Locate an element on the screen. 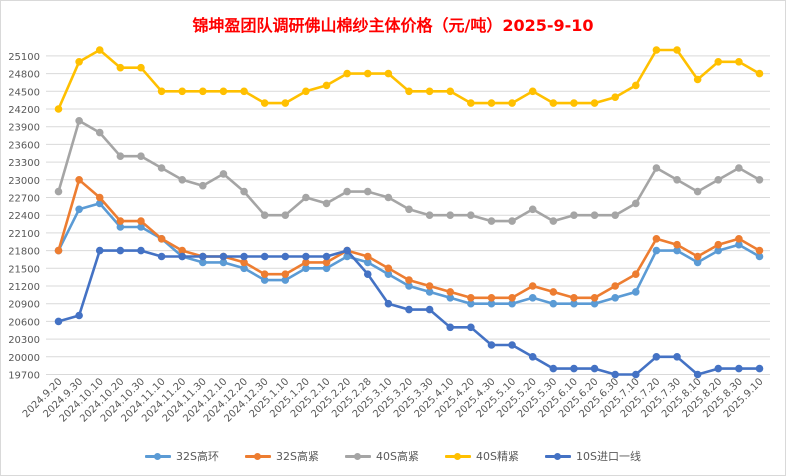  y-tick-label: 20600 is located at coordinates (24, 322).